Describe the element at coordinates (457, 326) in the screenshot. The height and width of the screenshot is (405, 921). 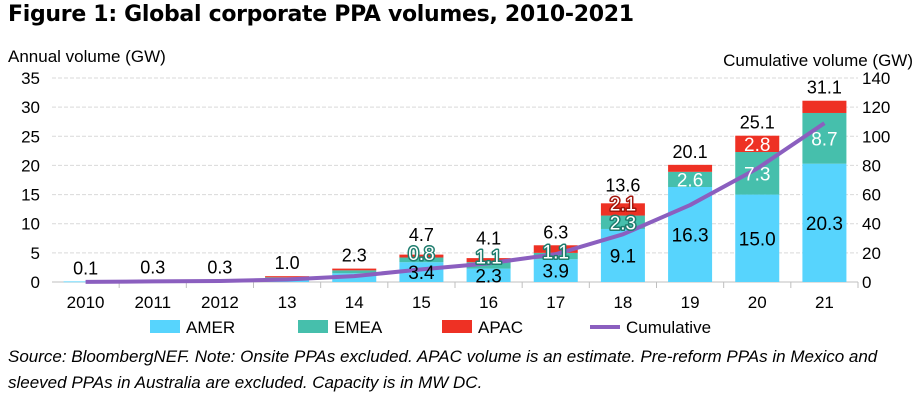
I see `legend-swatch-apac` at that location.